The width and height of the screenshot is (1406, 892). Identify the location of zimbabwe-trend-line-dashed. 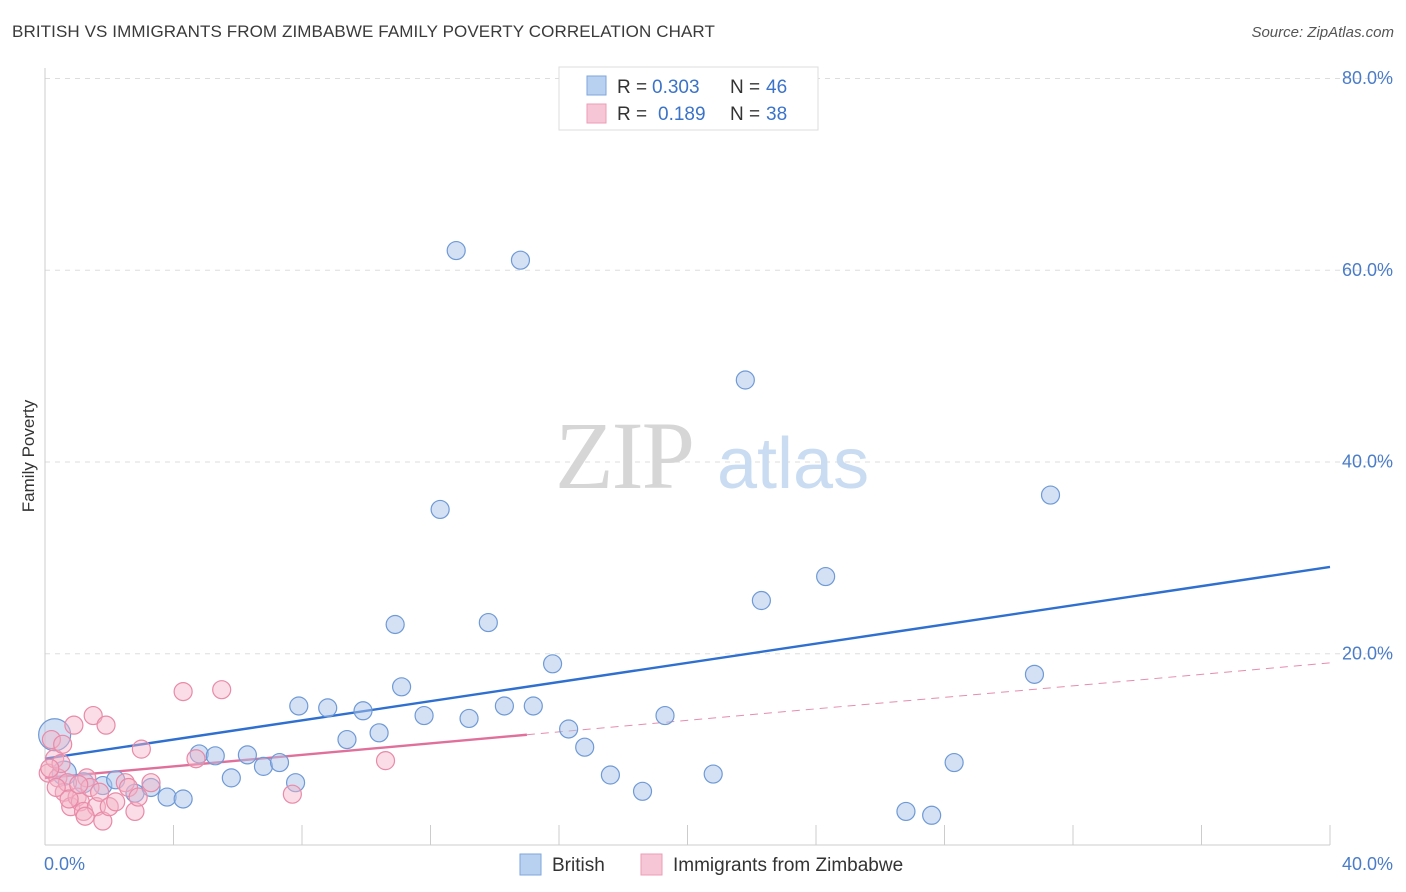
(928, 699).